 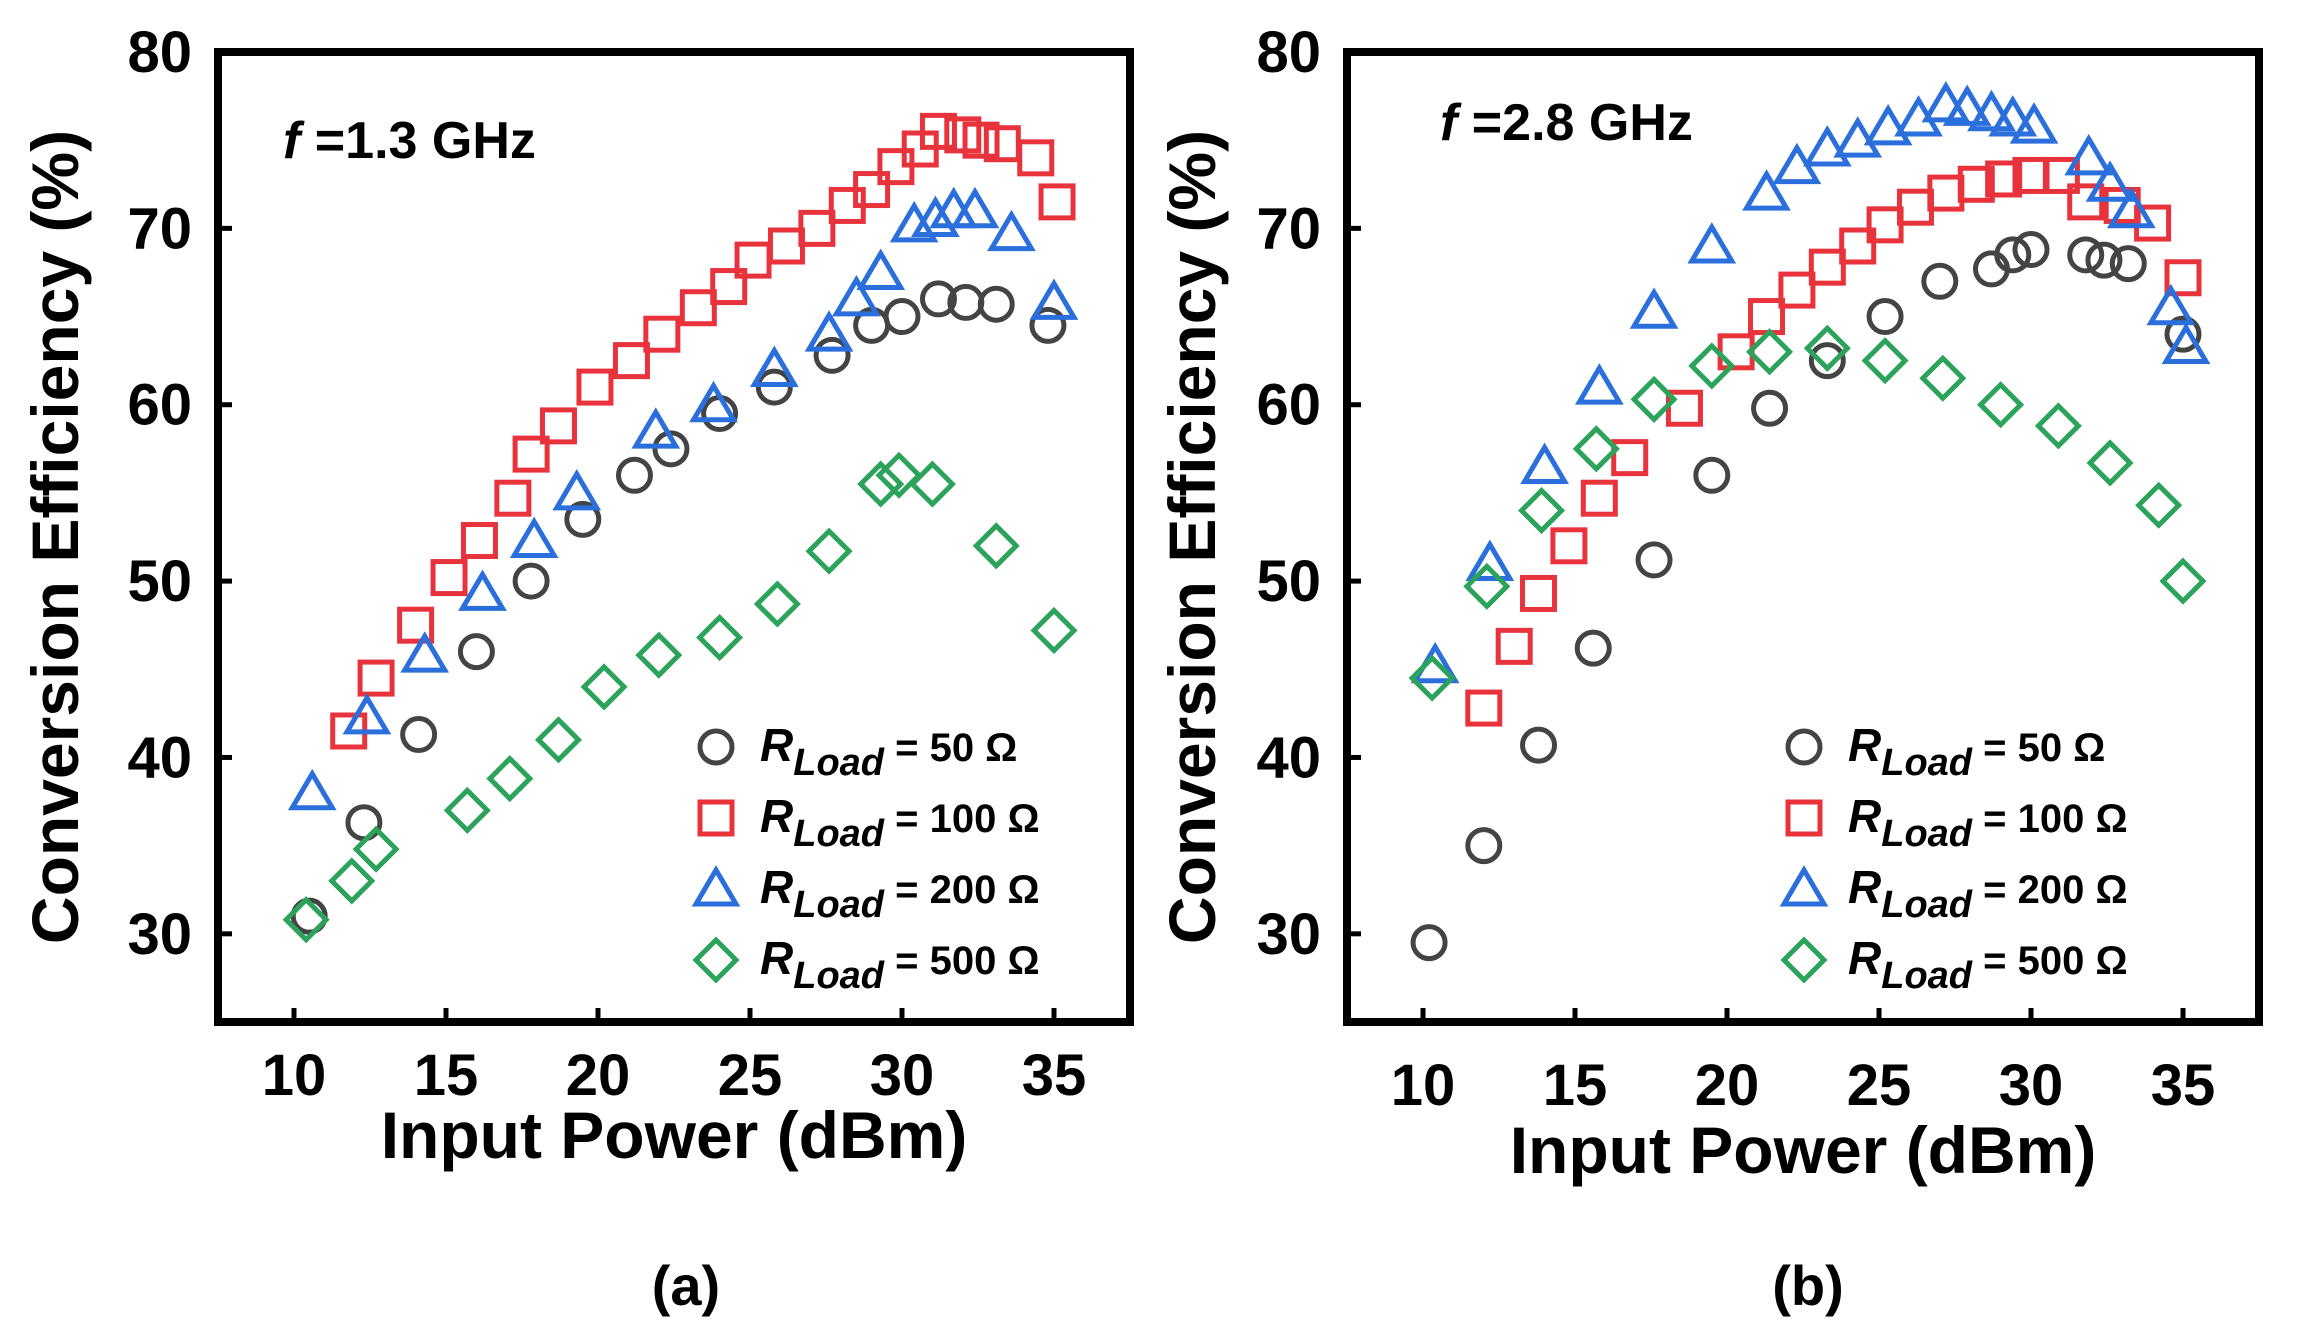 I want to click on legend-value: = 50 Ω, so click(x=950, y=748).